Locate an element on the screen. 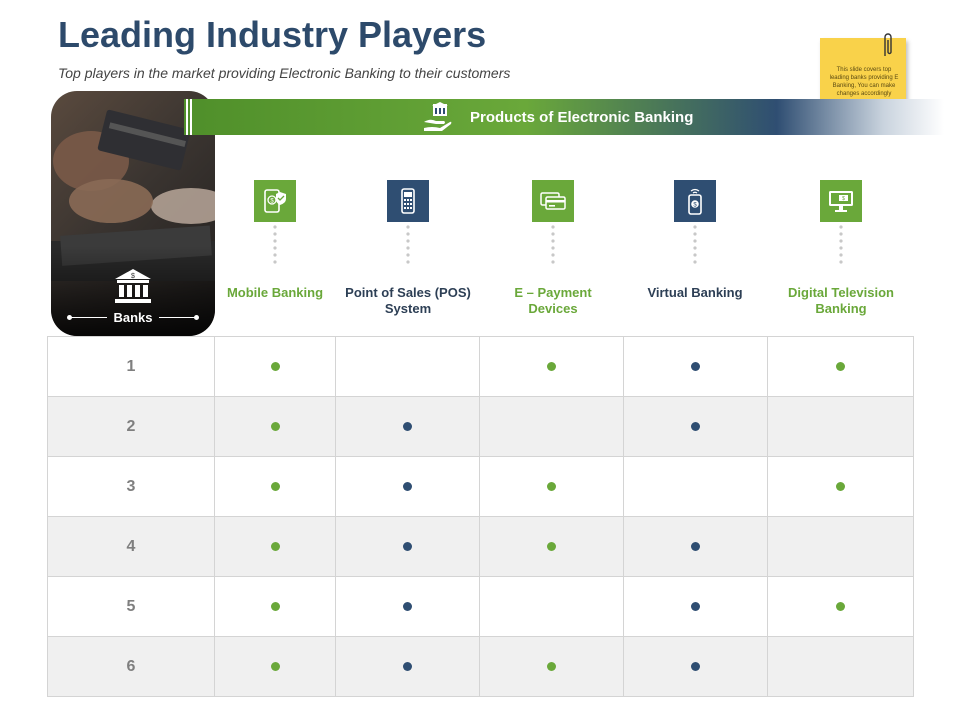  products-banner: Products of Electronic Banking is located at coordinates (564, 117).